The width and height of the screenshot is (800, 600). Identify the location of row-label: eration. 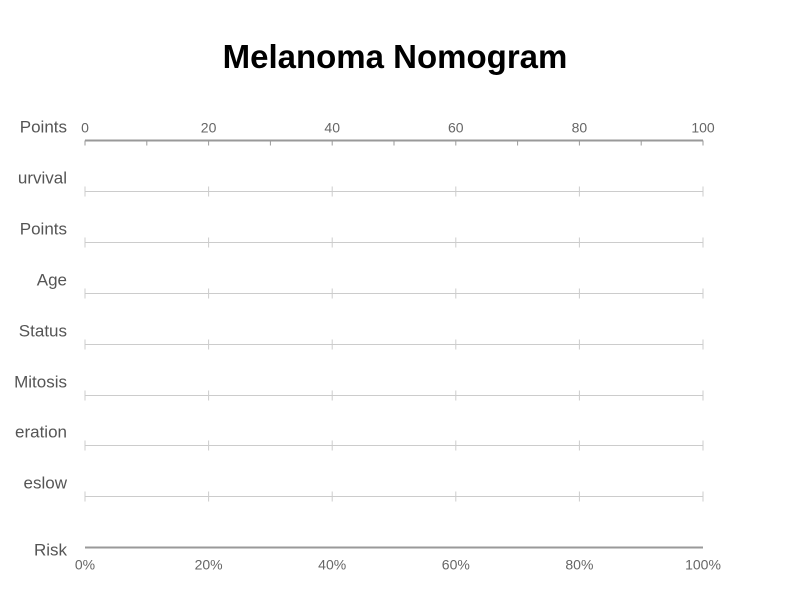
(41, 432).